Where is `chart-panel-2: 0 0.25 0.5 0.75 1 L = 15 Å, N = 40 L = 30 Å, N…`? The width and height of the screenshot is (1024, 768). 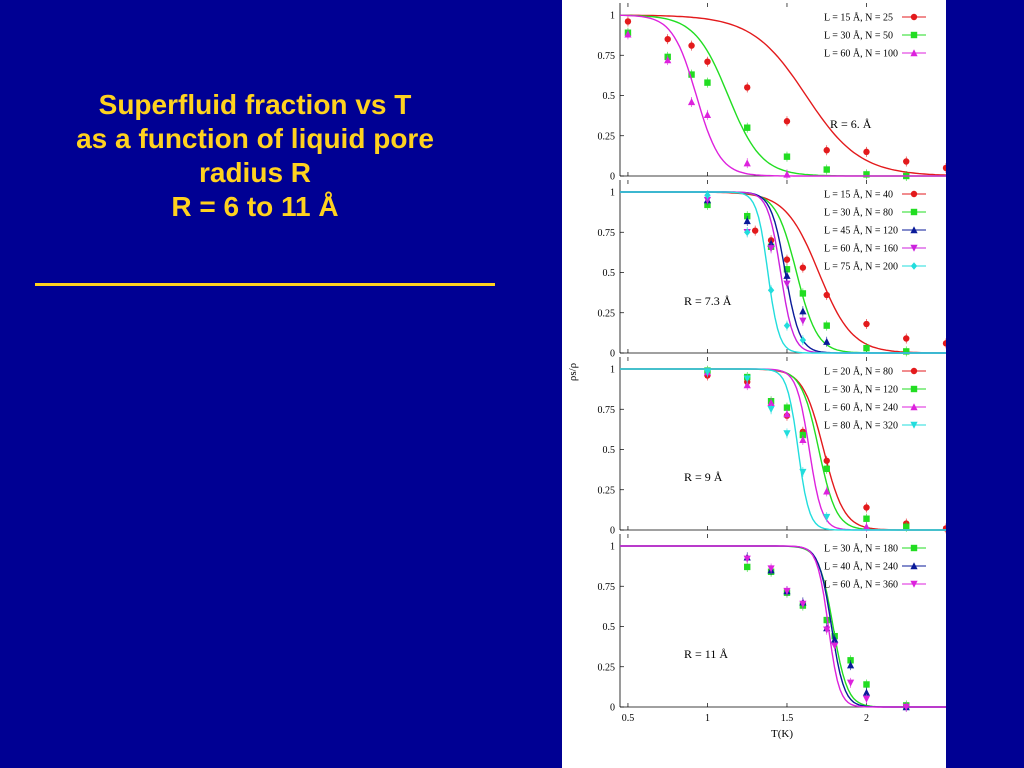 chart-panel-2: 0 0.25 0.5 0.75 1 L = 15 Å, N = 40 L = 30 Å, N… is located at coordinates (772, 270).